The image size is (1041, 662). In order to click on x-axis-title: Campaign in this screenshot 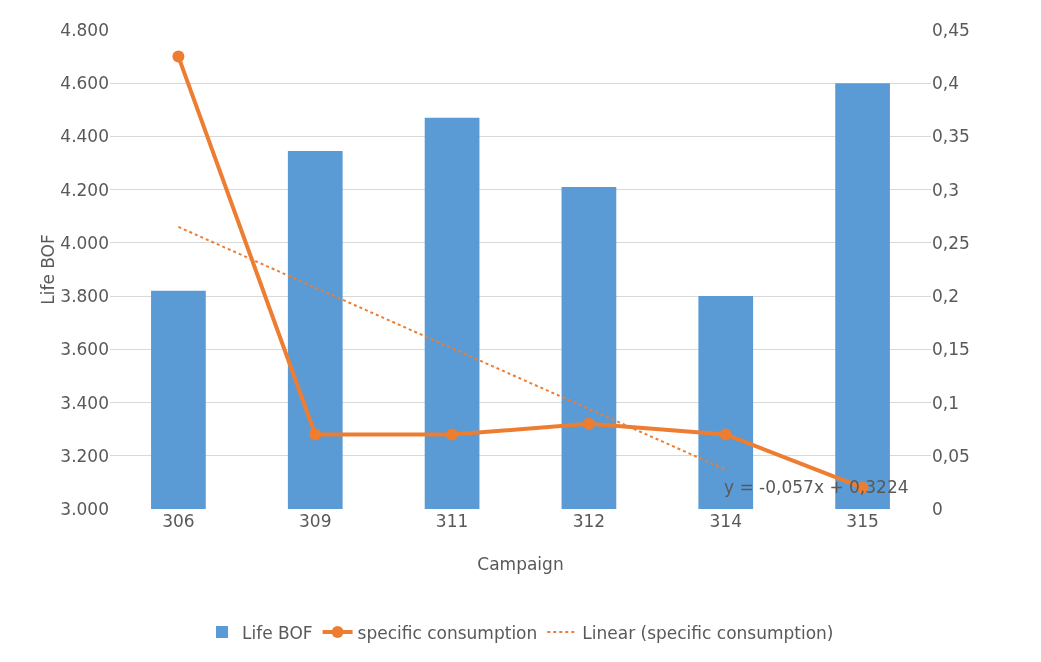, I will do `click(520, 564)`.